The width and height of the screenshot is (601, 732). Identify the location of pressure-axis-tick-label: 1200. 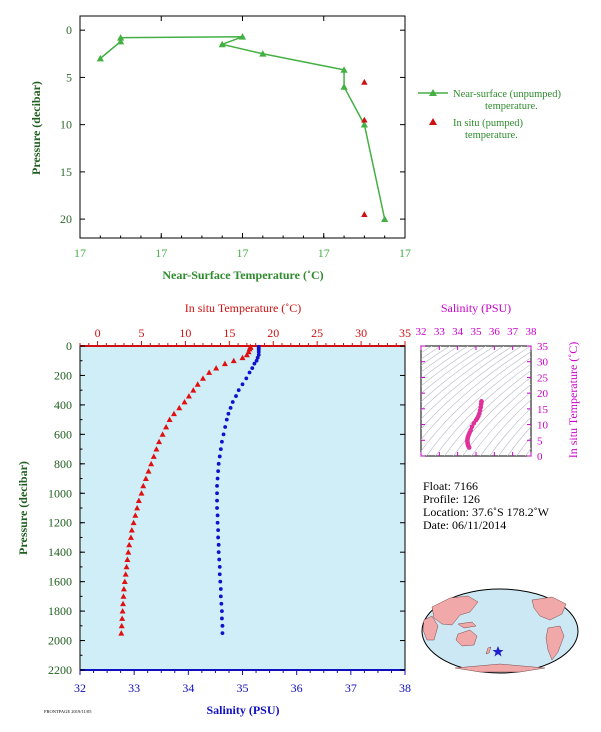
(60, 523).